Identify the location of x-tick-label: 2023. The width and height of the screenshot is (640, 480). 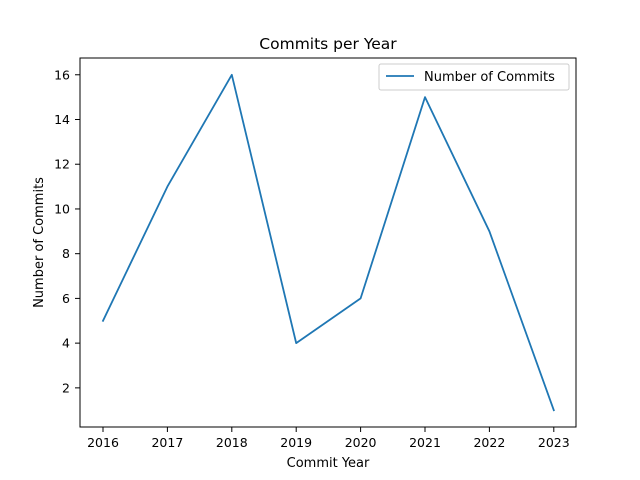
(554, 442).